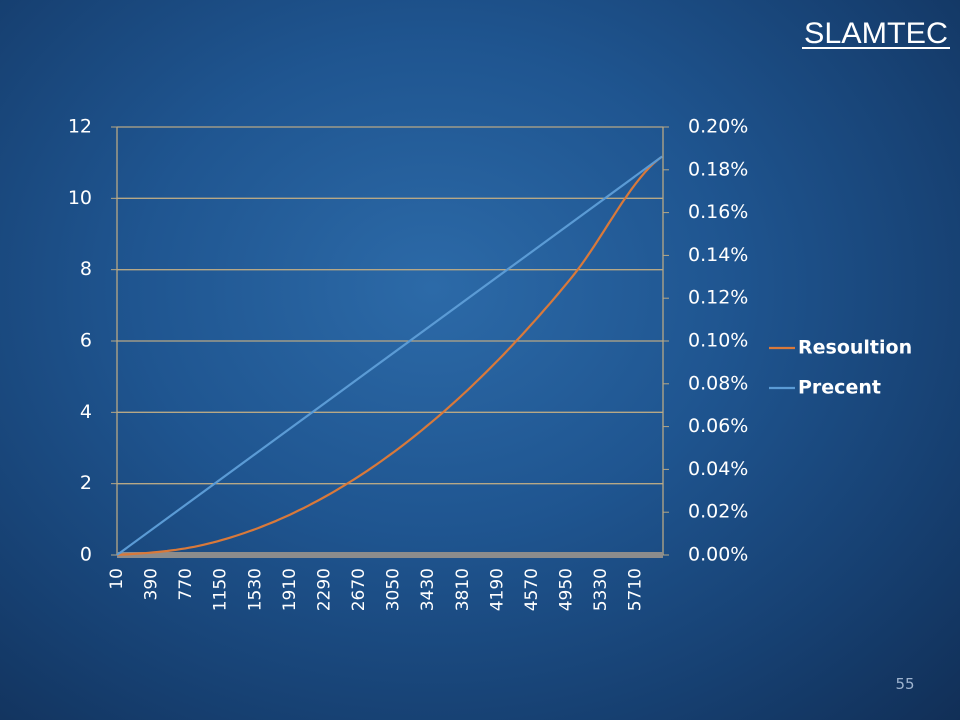 Image resolution: width=960 pixels, height=720 pixels. Describe the element at coordinates (221, 589) in the screenshot. I see `x-tick-label: 1150` at that location.